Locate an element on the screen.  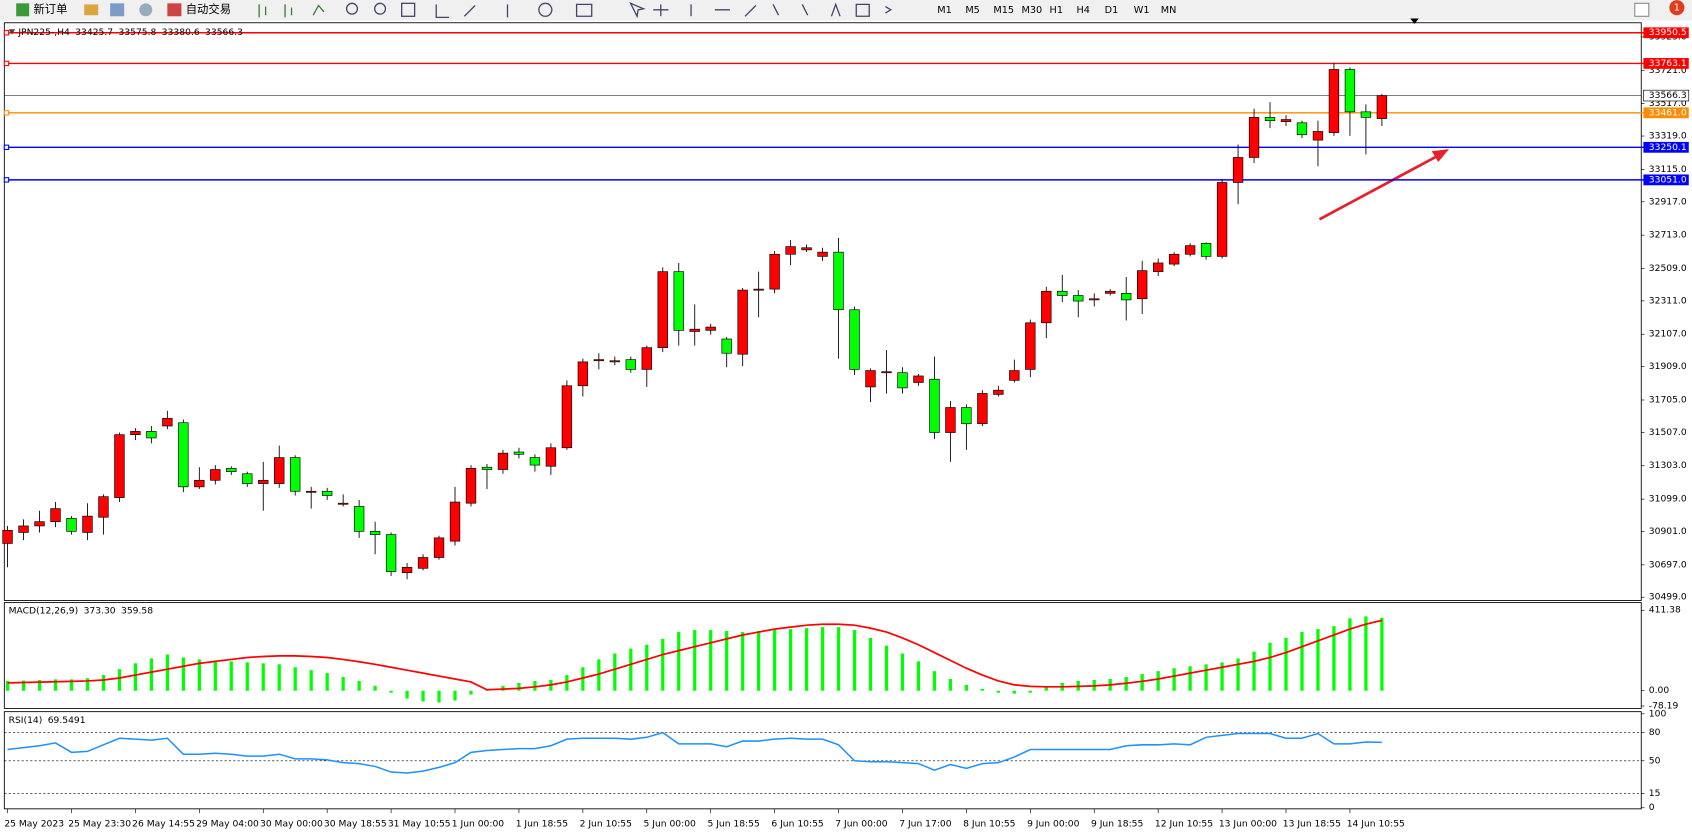
toolbar-icons is located at coordinates (514, 10).